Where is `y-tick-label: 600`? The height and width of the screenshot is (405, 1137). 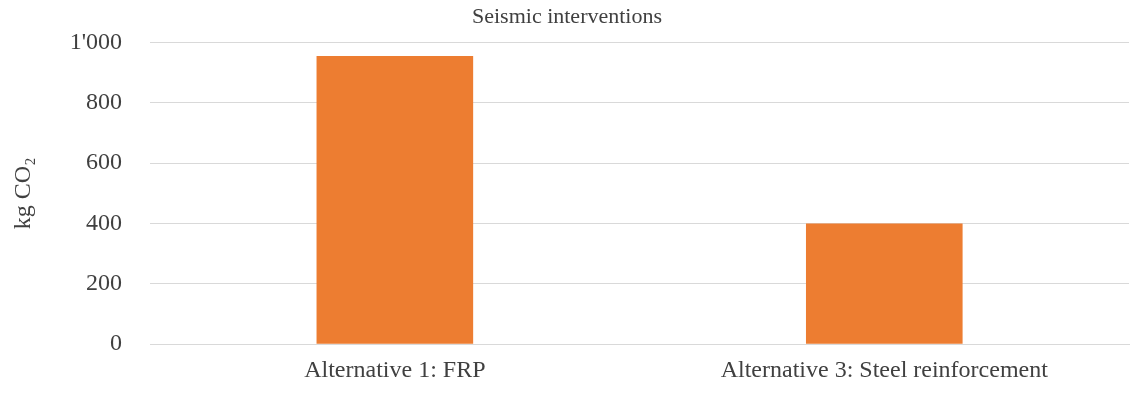 y-tick-label: 600 is located at coordinates (104, 161).